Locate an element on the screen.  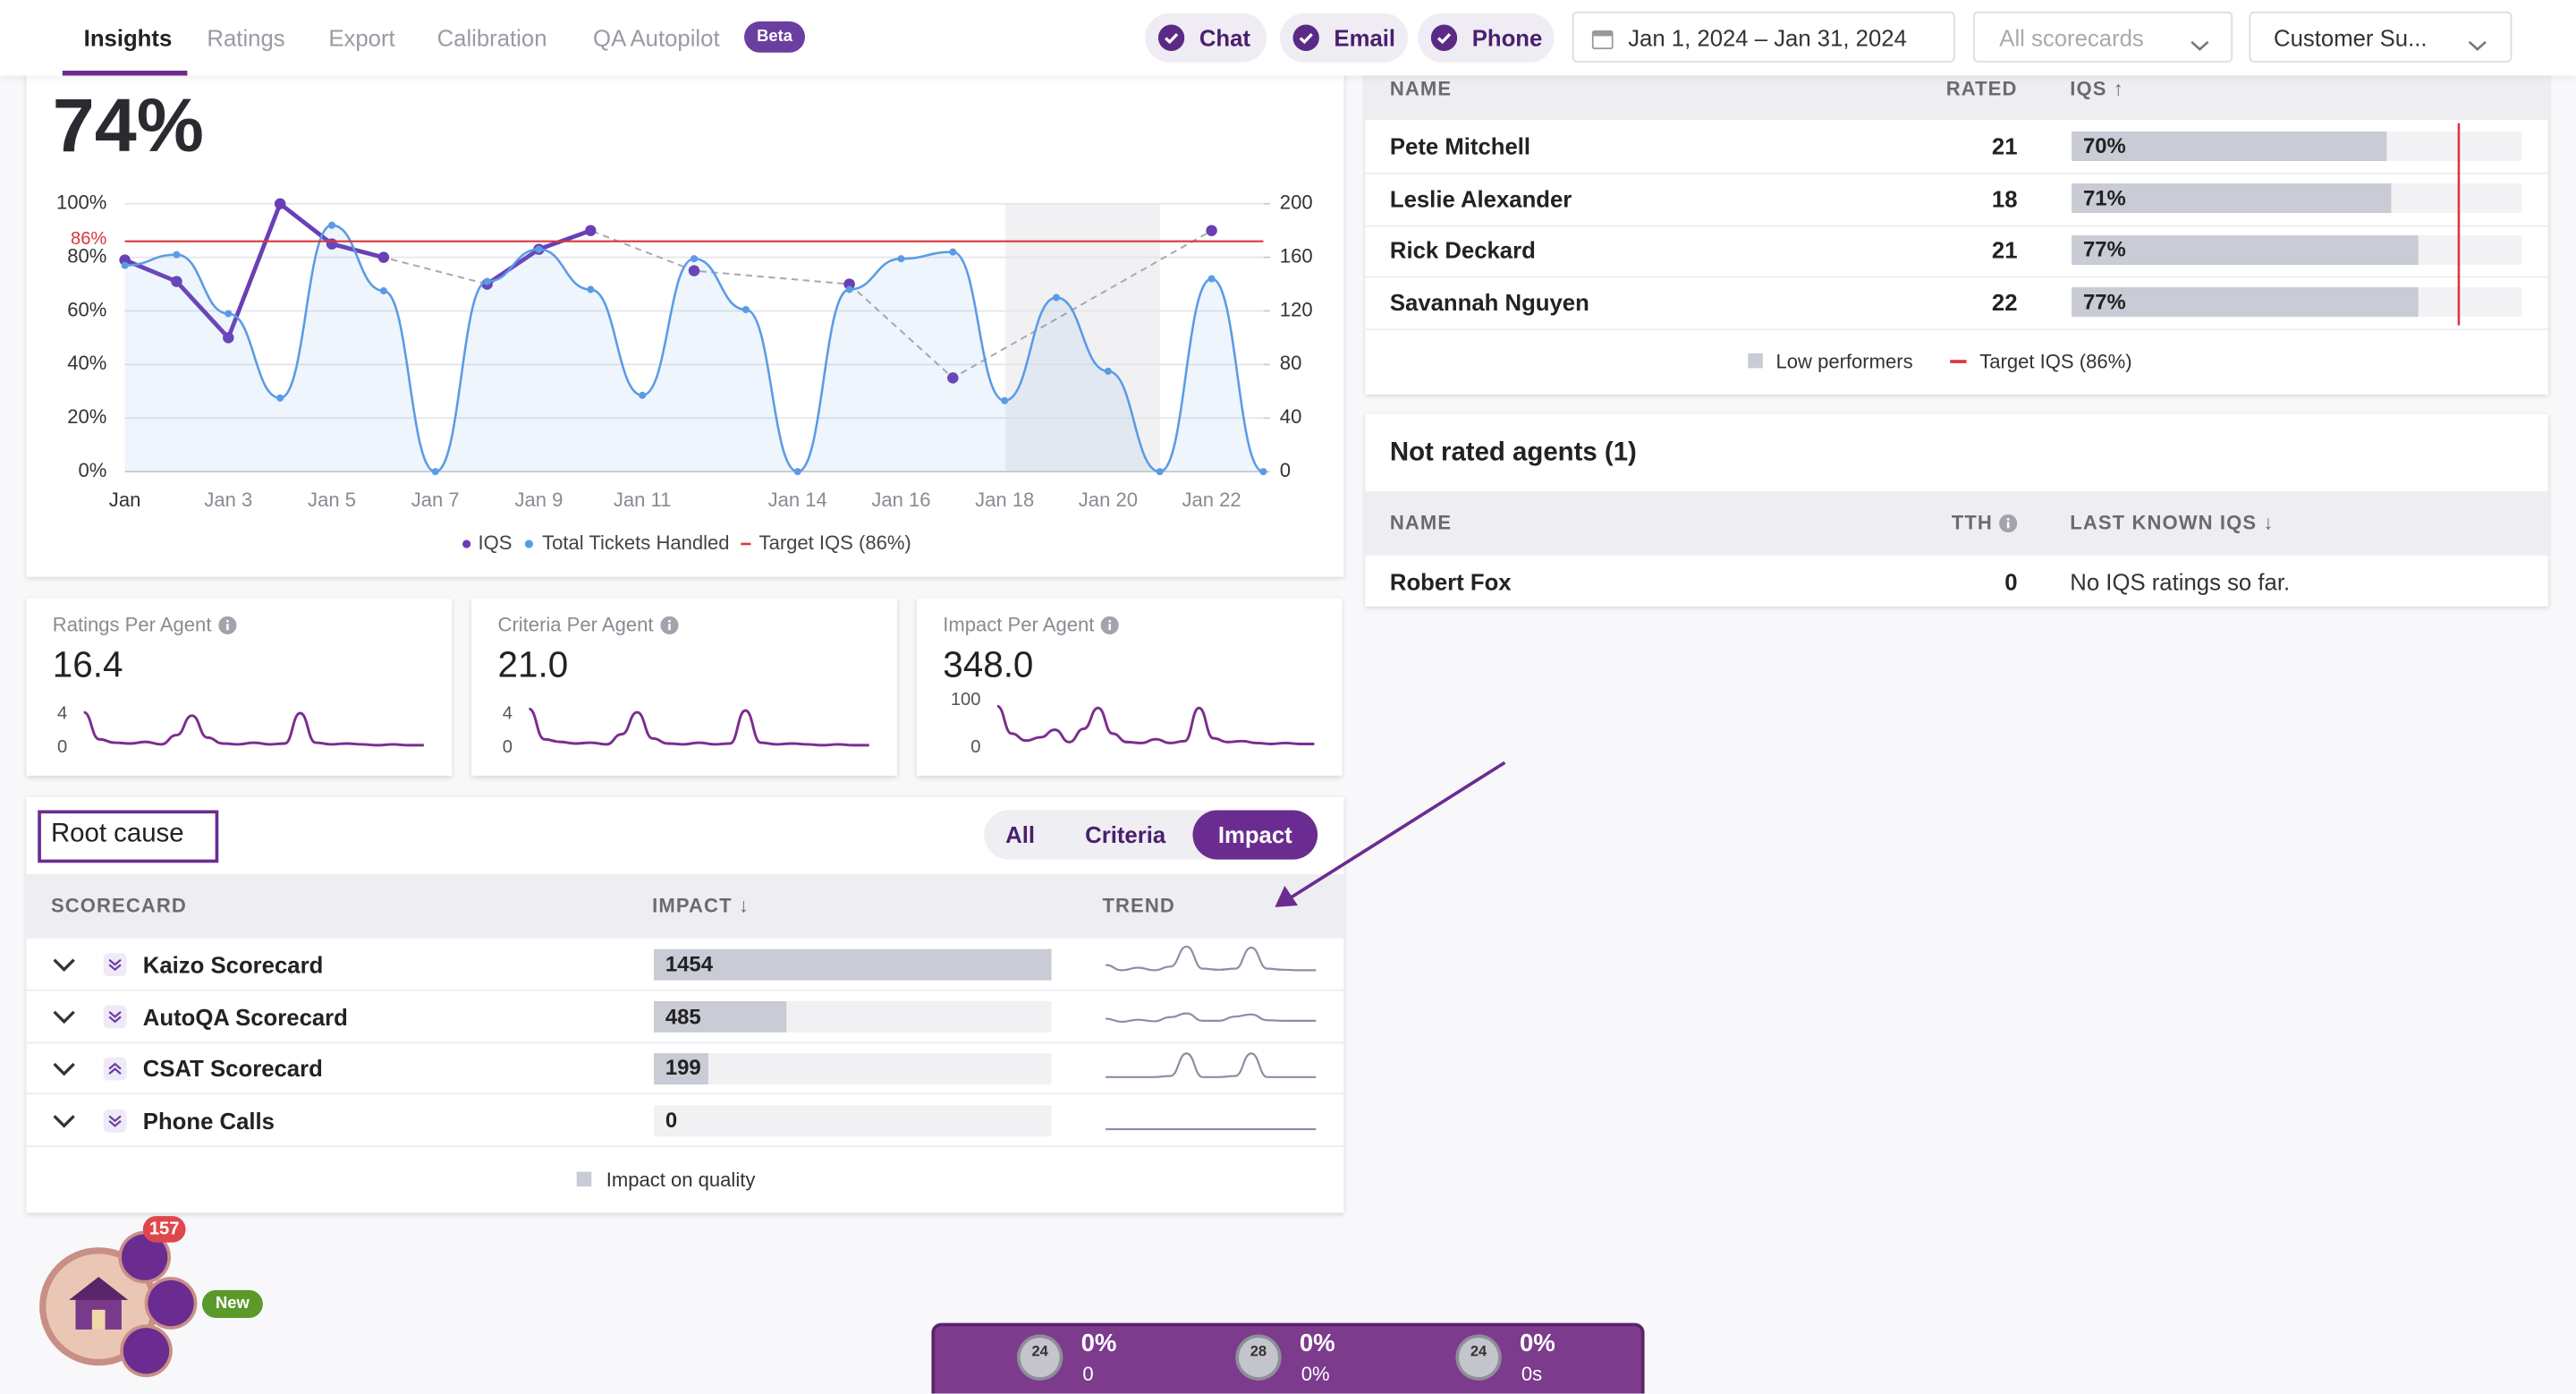
game-widget is located at coordinates (98, 1306).